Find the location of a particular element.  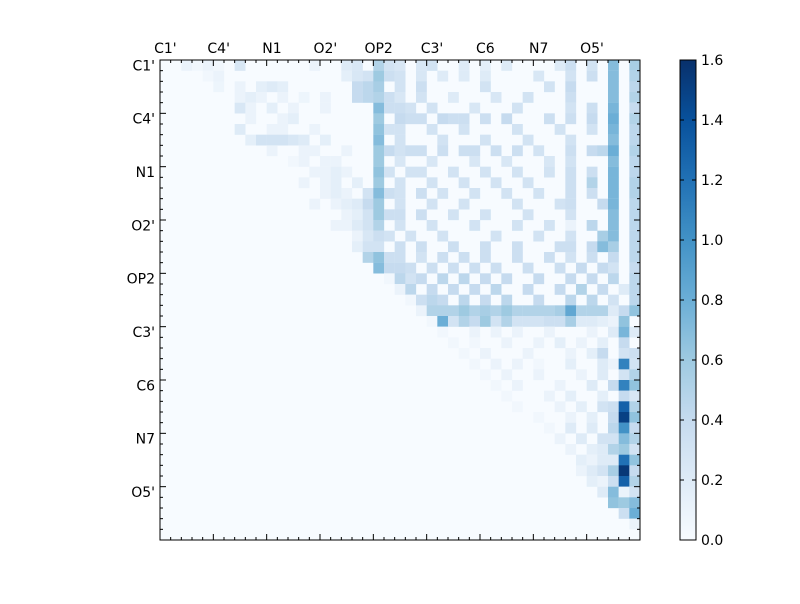

x-tick-label: C4' is located at coordinates (218, 49).